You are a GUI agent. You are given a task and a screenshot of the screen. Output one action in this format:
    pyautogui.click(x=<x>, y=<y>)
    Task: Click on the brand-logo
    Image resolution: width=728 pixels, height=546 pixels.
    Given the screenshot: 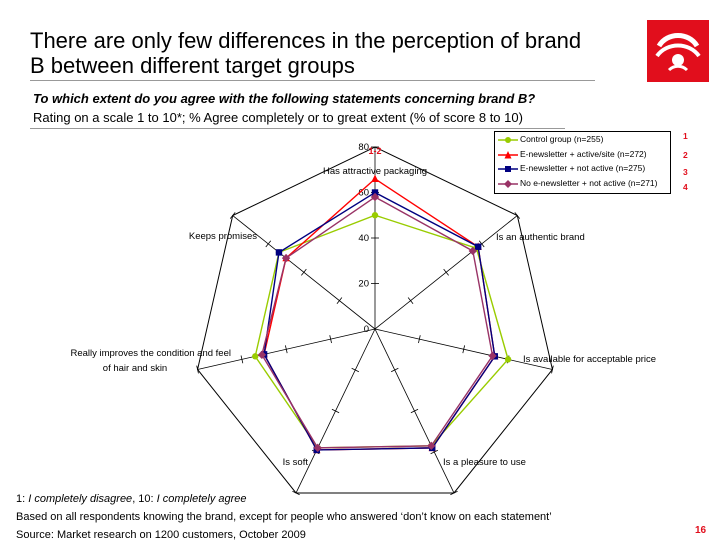 What is the action you would take?
    pyautogui.click(x=678, y=51)
    